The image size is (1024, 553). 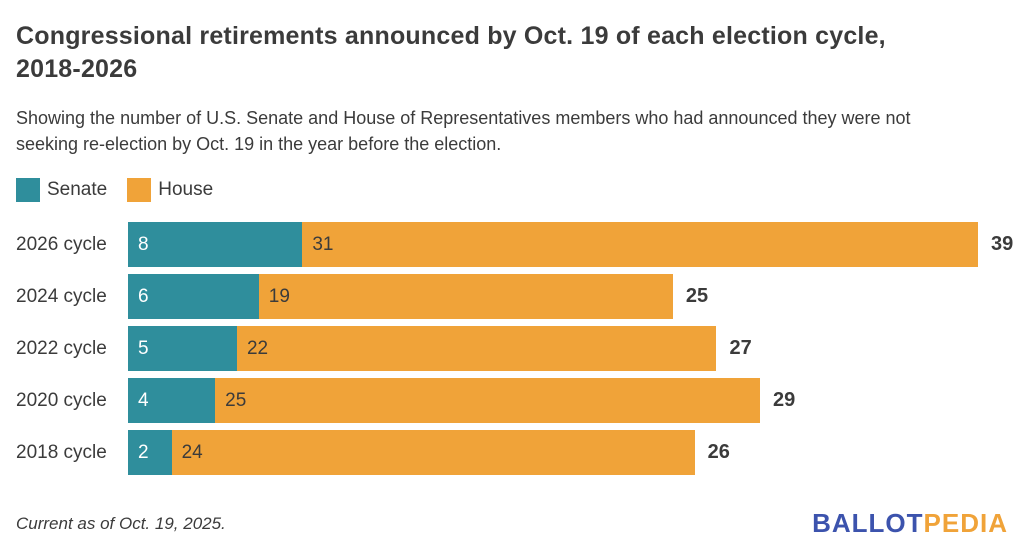 What do you see at coordinates (640, 244) in the screenshot?
I see `house-segment: 31` at bounding box center [640, 244].